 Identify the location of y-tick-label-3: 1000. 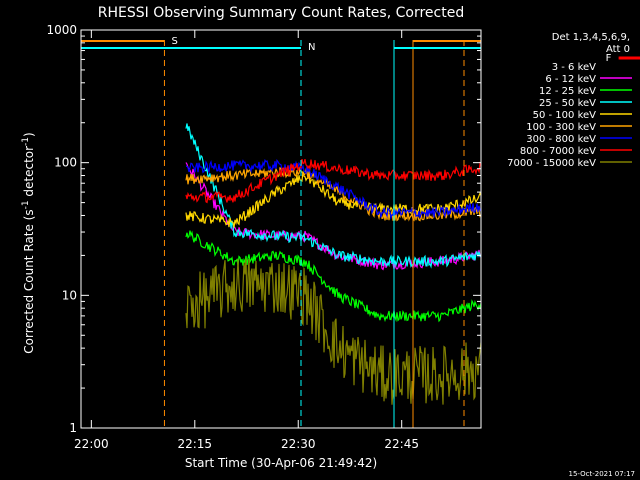
(61, 30).